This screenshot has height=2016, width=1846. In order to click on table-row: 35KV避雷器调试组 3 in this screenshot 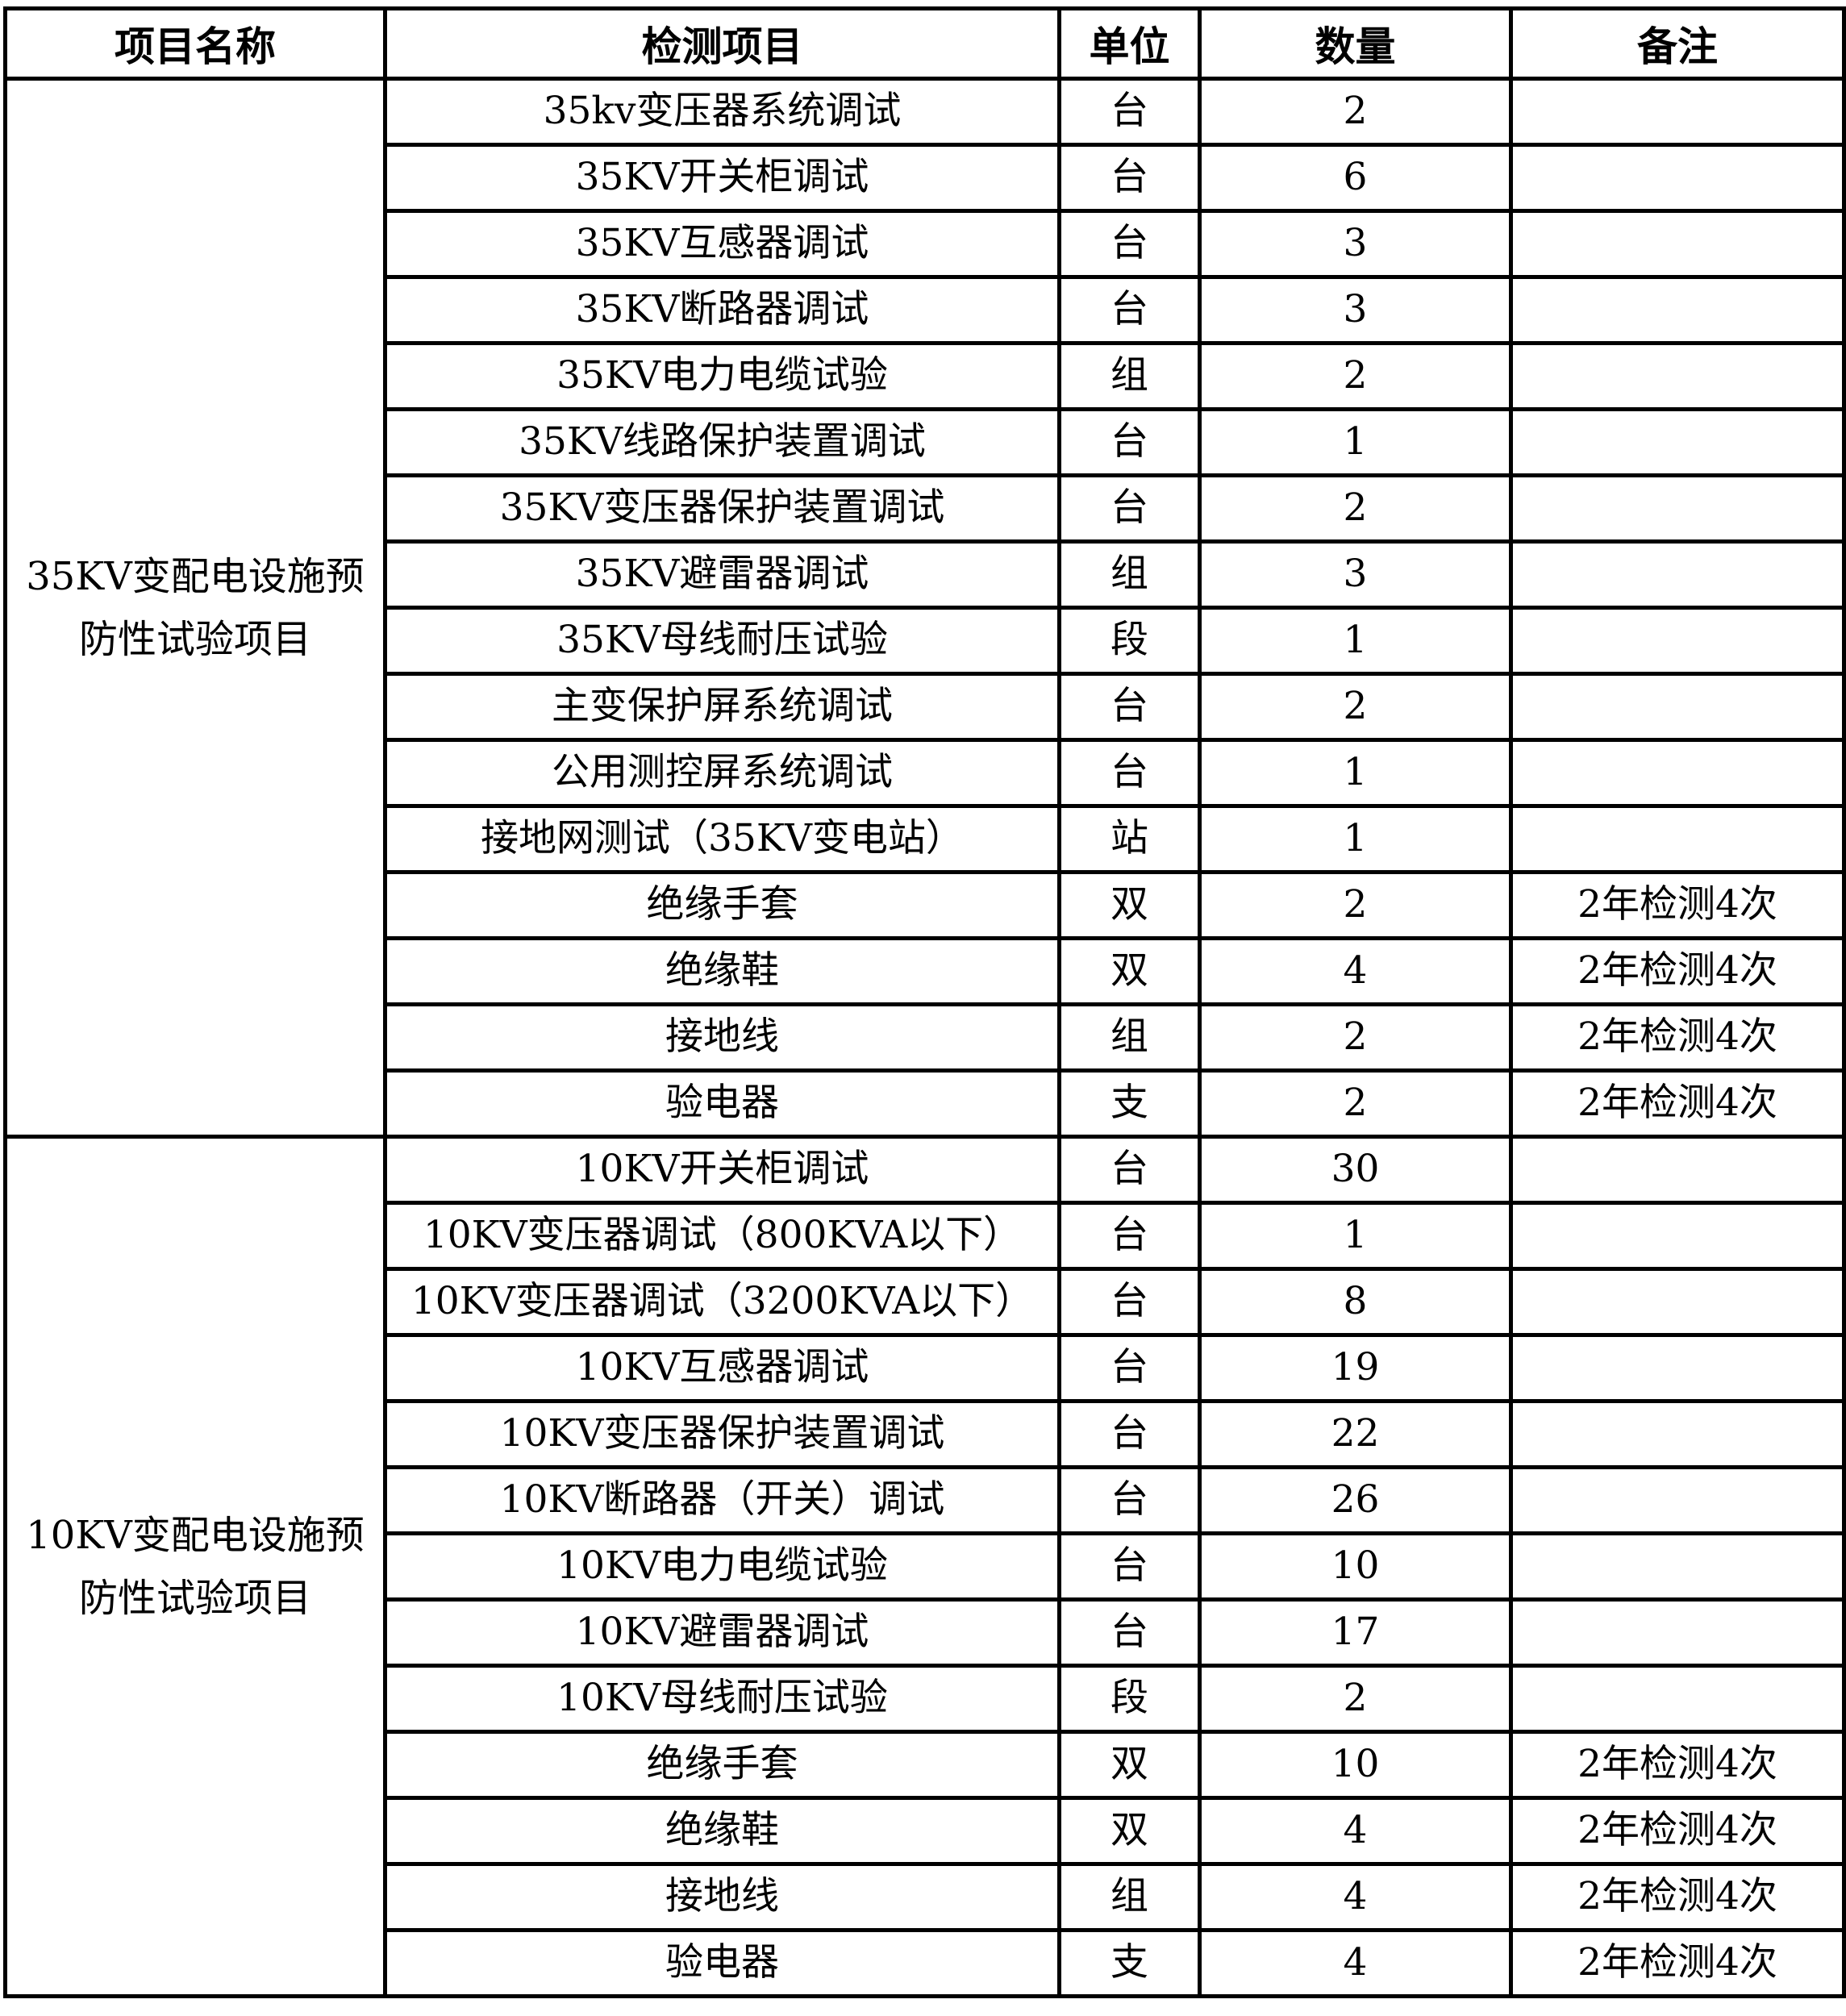, I will do `click(926, 574)`.